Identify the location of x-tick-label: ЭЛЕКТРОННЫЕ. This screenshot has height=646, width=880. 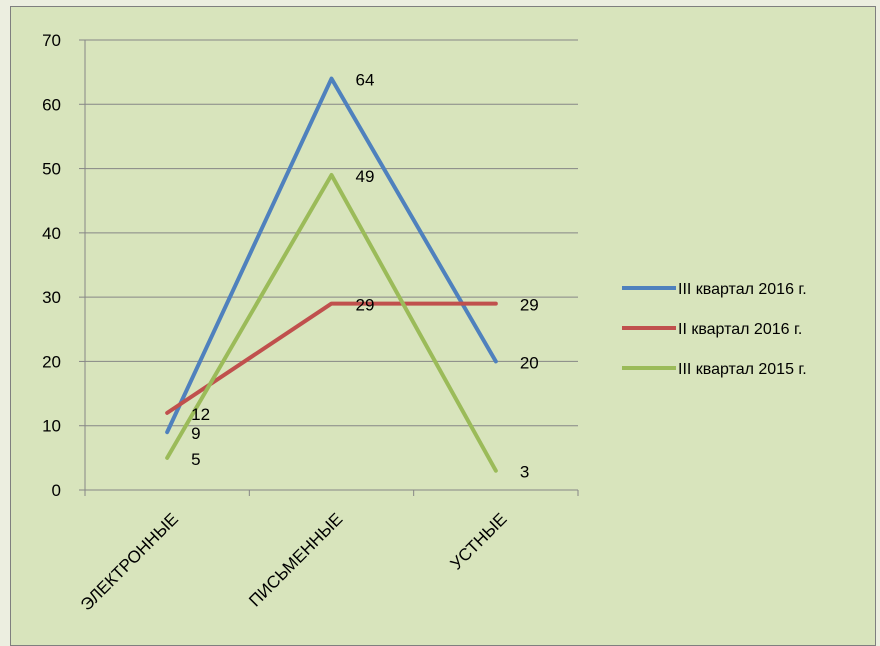
(129, 561).